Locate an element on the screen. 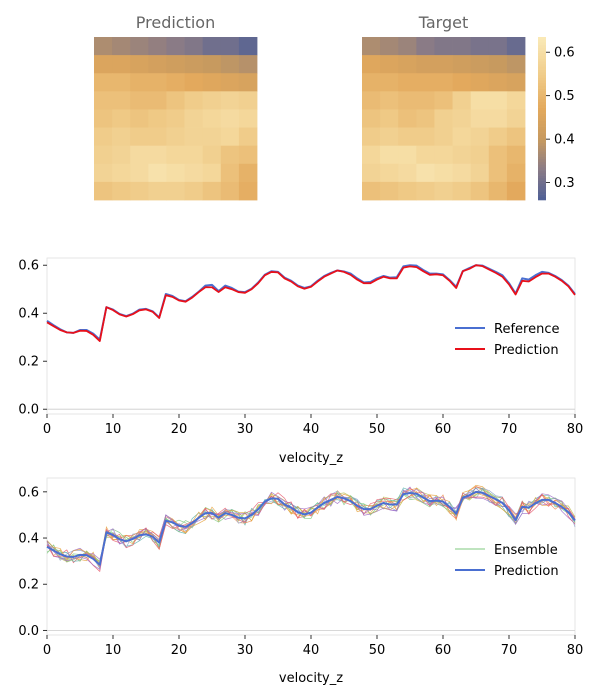 The height and width of the screenshot is (700, 600). x-tick-label: 10 is located at coordinates (113, 650).